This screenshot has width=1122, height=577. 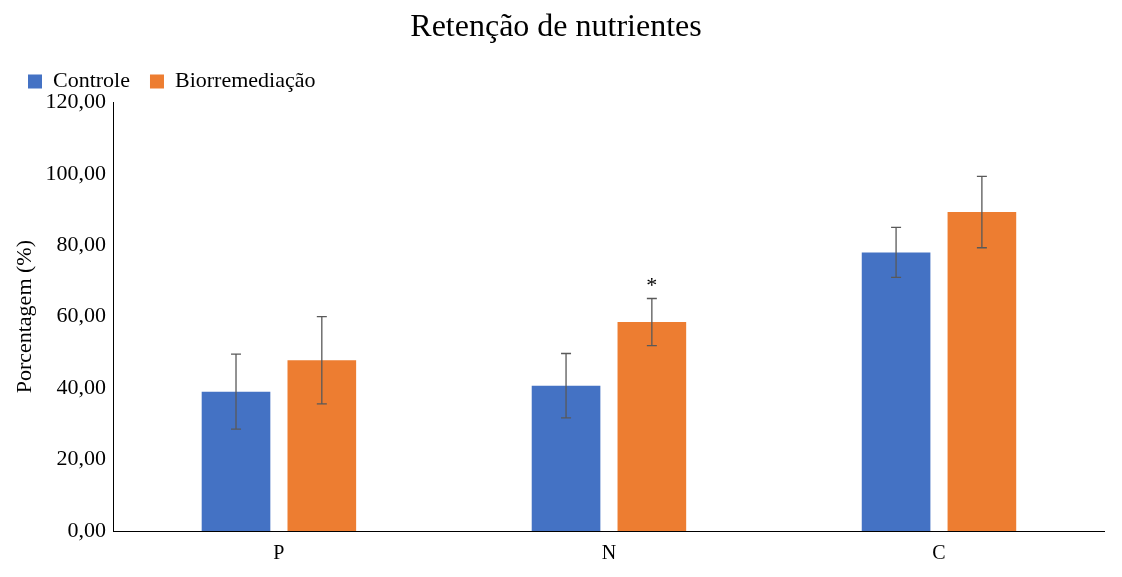 I want to click on y-tick-label: 0,00, so click(x=86, y=529).